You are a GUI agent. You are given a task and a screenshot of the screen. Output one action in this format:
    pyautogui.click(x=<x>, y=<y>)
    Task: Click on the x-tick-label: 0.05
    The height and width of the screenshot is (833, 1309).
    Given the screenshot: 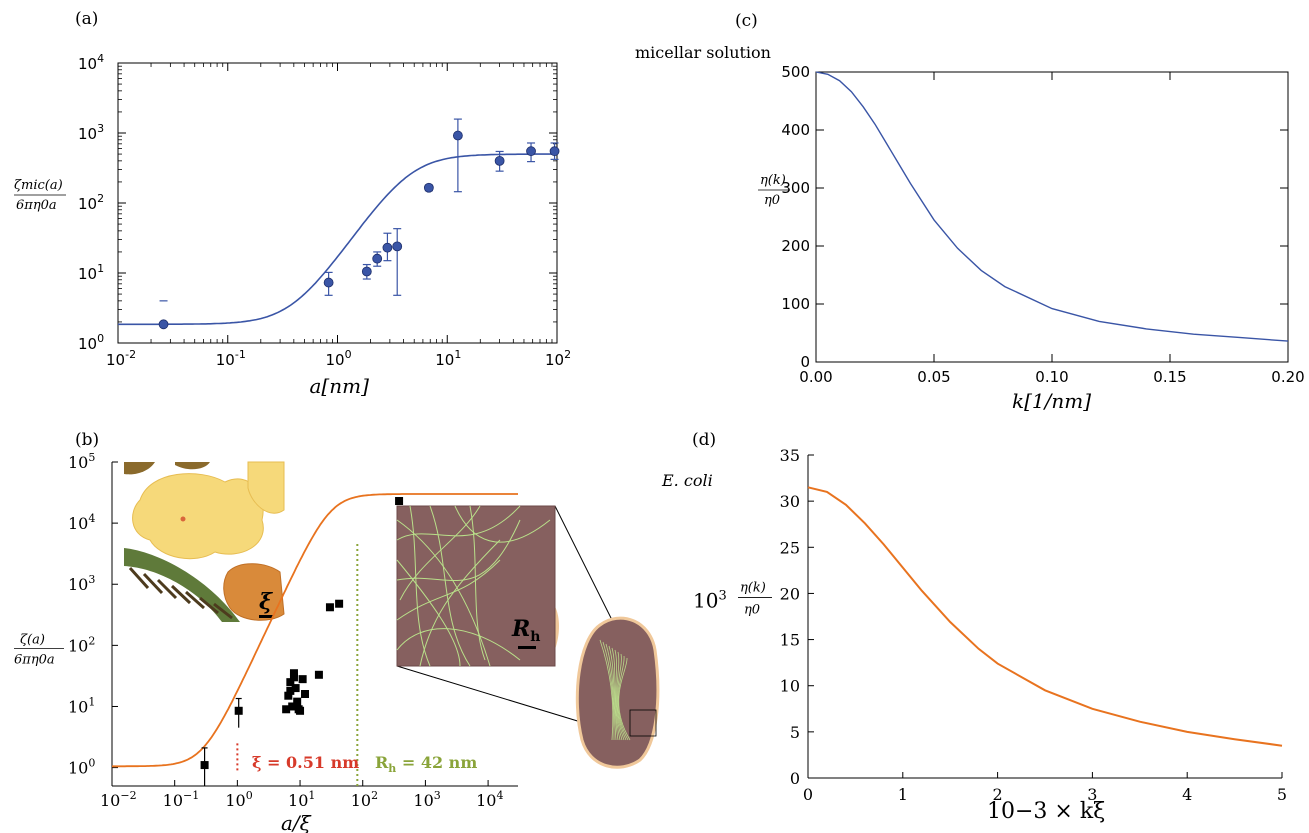 What is the action you would take?
    pyautogui.click(x=933, y=377)
    